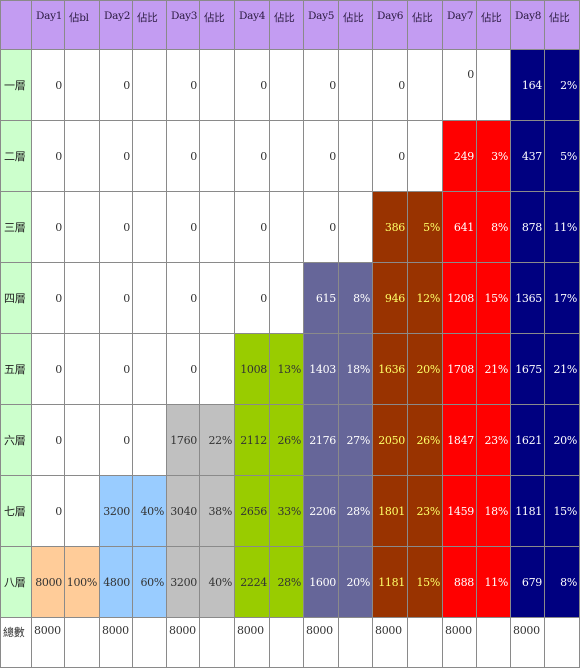 Image resolution: width=580 pixels, height=668 pixels. What do you see at coordinates (16, 156) in the screenshot?
I see `row-label: 二層` at bounding box center [16, 156].